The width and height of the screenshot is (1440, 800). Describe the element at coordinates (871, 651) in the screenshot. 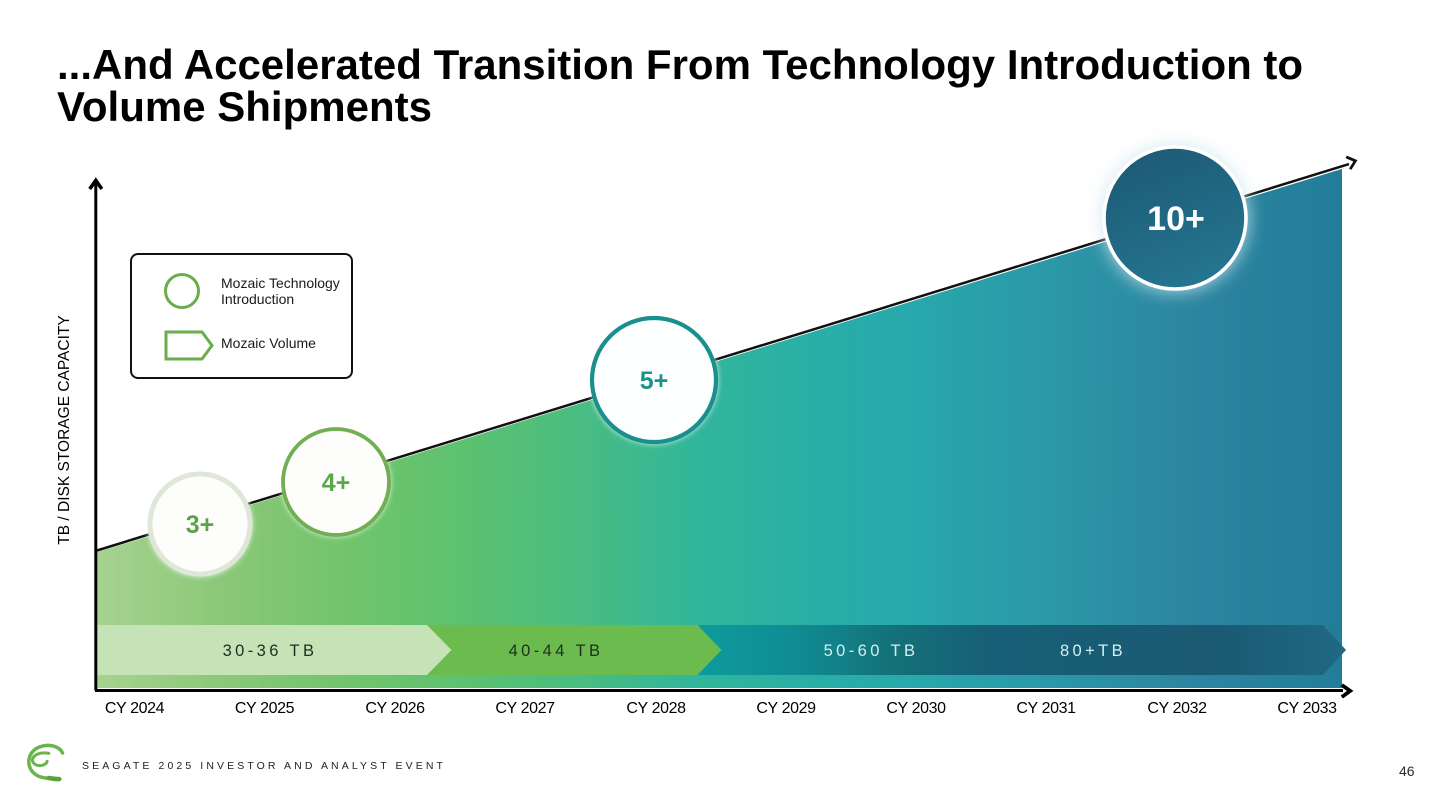

I see `svg-text: 50-60 TB` at that location.